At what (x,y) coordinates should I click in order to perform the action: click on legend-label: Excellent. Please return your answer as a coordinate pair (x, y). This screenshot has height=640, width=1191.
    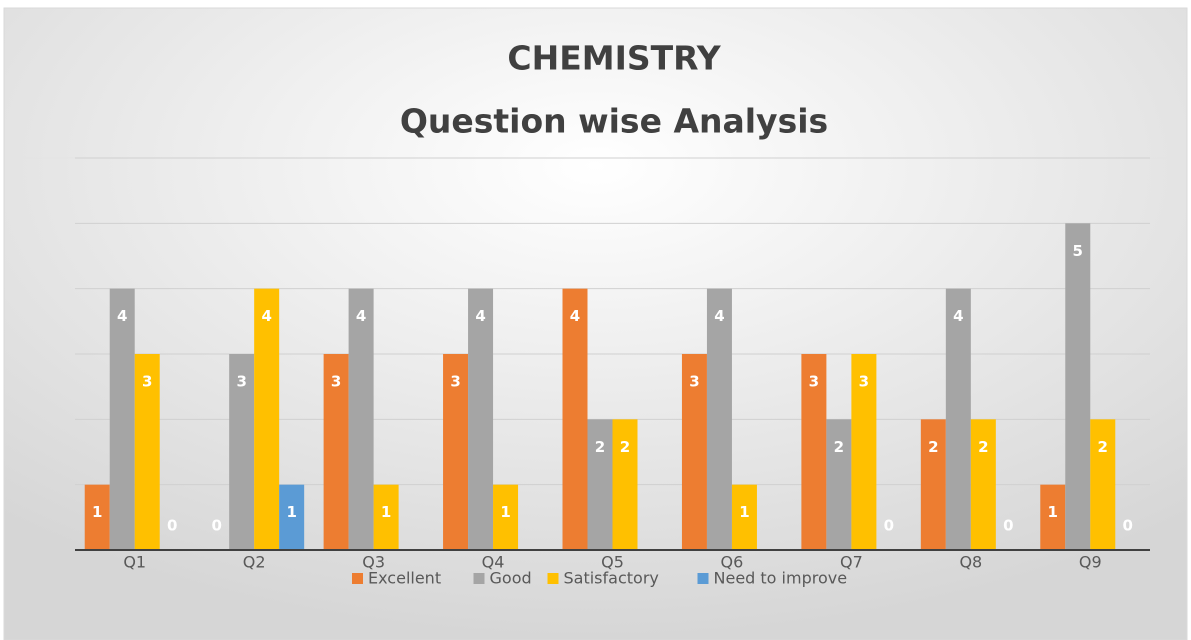
    Looking at the image, I should click on (404, 578).